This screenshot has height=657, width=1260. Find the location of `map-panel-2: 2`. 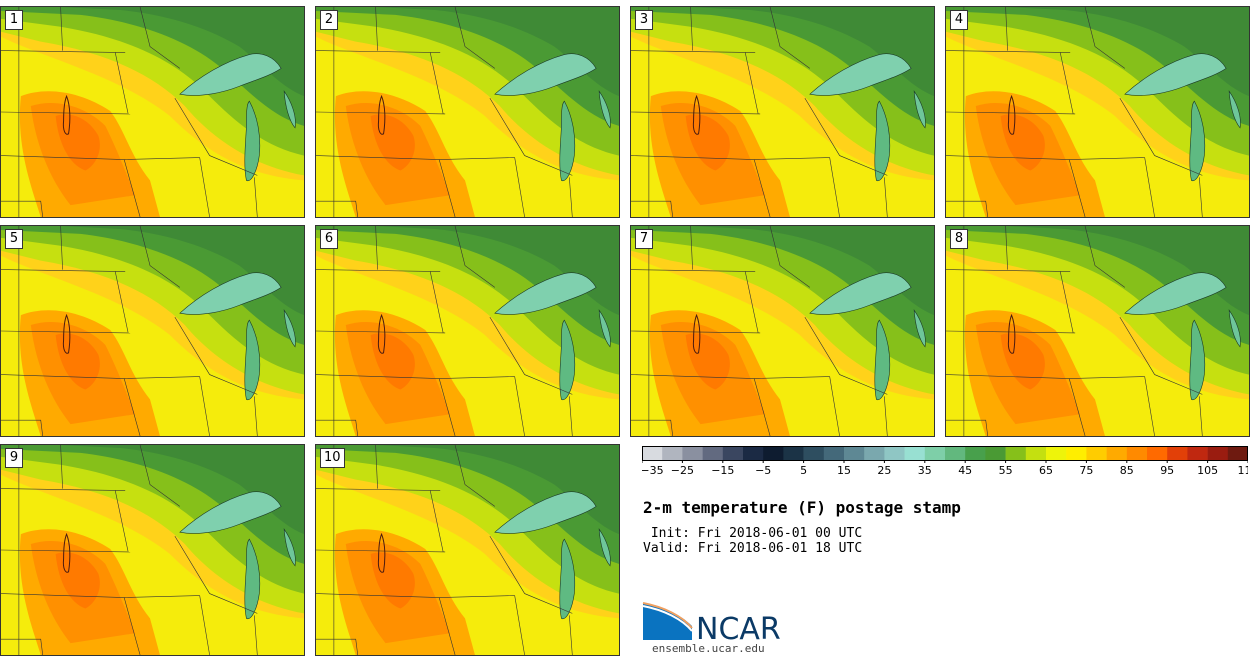

map-panel-2: 2 is located at coordinates (467, 112).